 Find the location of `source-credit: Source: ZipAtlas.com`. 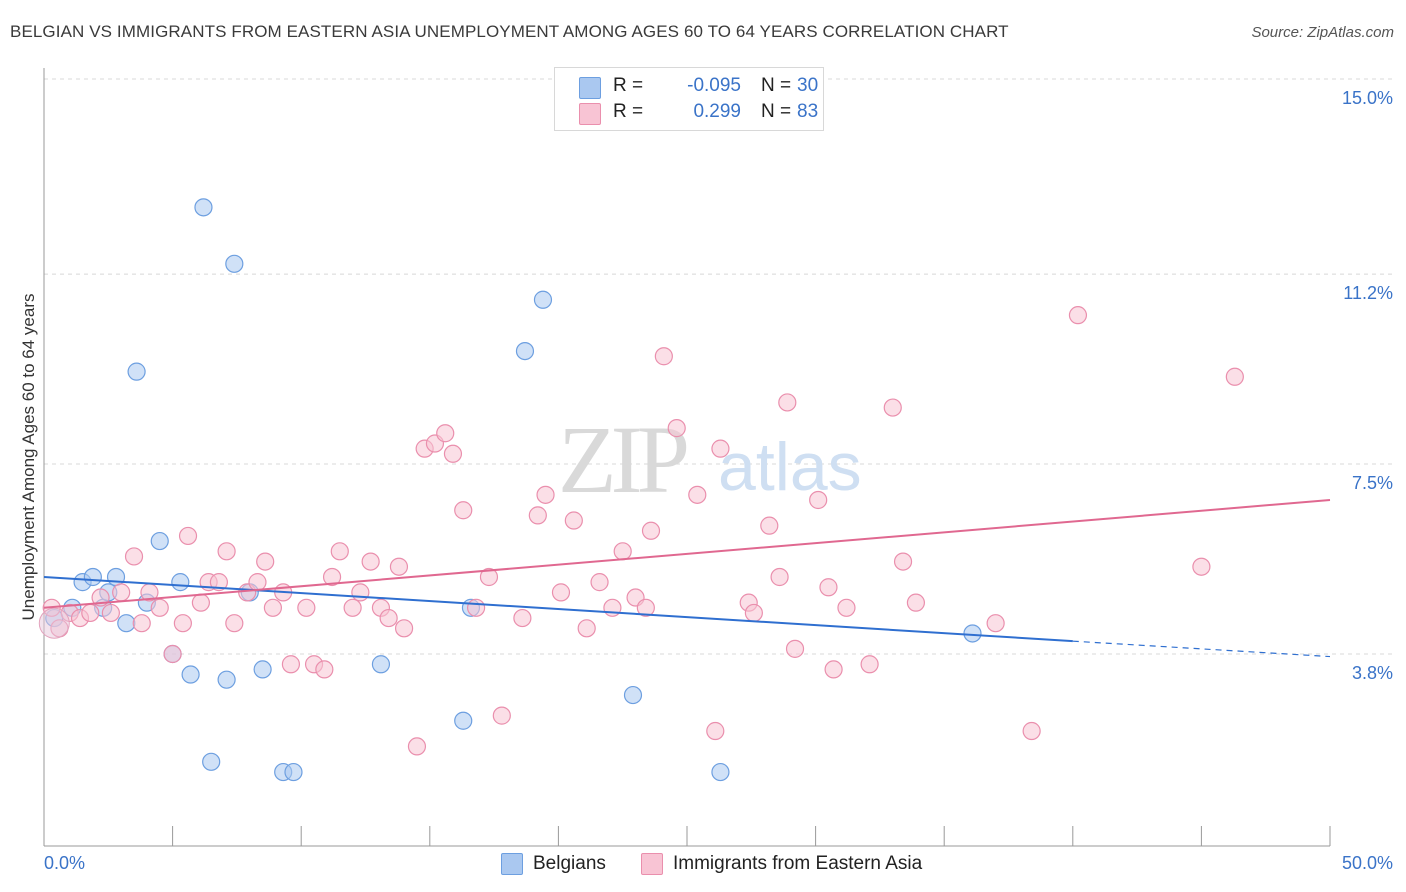

source-credit: Source: ZipAtlas.com is located at coordinates (1322, 32).